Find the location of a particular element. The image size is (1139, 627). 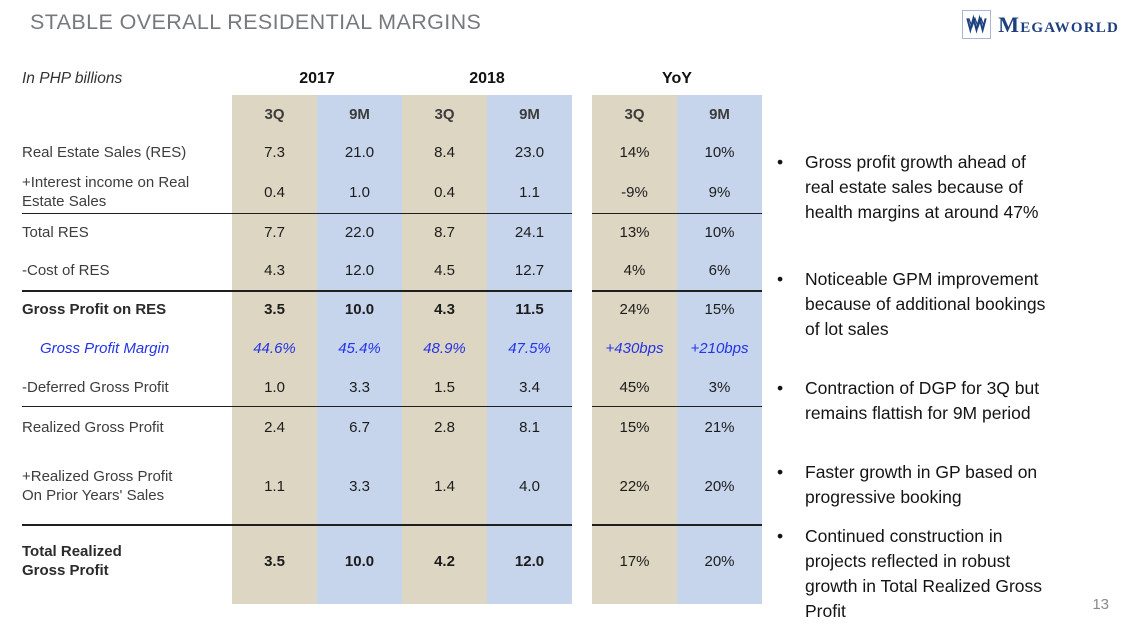

column-bg-2017-9m is located at coordinates (359, 349).